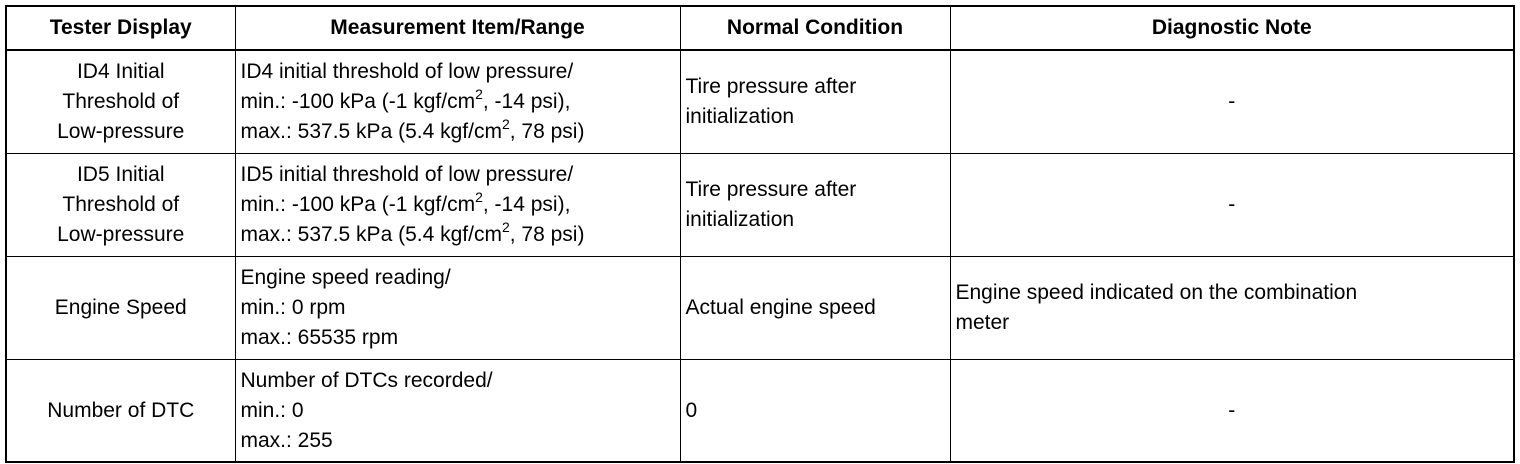  I want to click on measurement-line: ID4 initial threshold of low pressure/, so click(407, 71).